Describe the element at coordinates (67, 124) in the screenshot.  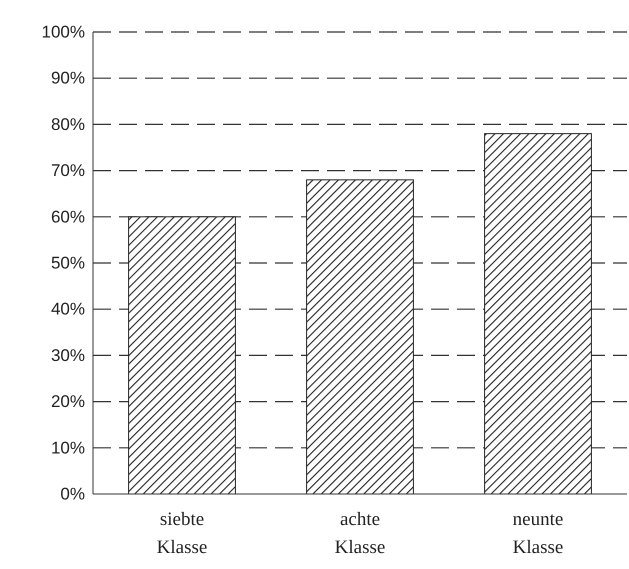
I see `y-tick-label: 80%` at that location.